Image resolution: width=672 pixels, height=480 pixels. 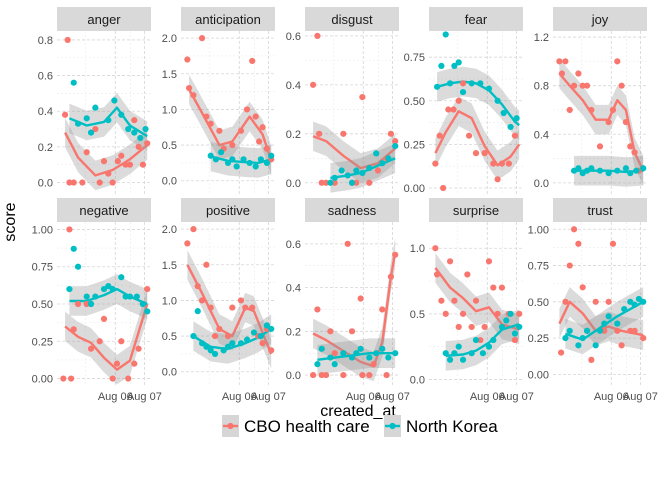 I want to click on facet-title: trust, so click(x=600, y=210).